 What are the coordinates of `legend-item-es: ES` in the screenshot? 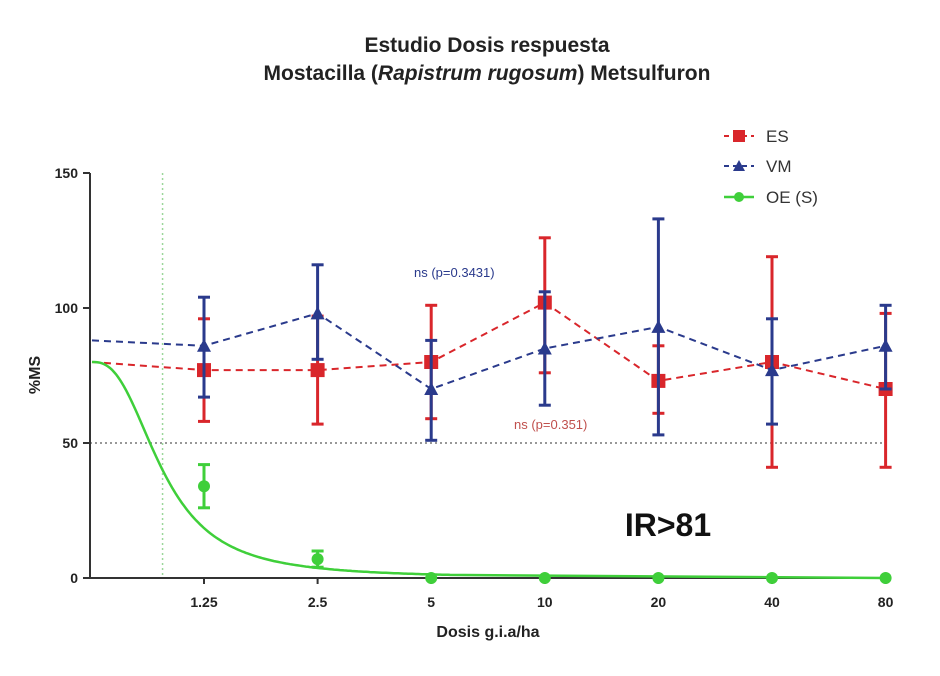 It's located at (756, 136).